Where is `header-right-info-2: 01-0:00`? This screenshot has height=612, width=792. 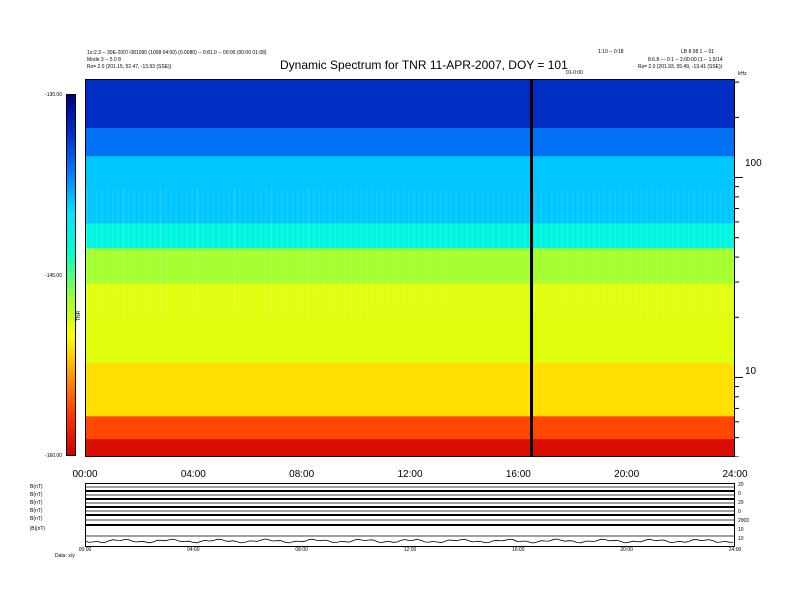 header-right-info-2: 01-0:00 is located at coordinates (574, 73).